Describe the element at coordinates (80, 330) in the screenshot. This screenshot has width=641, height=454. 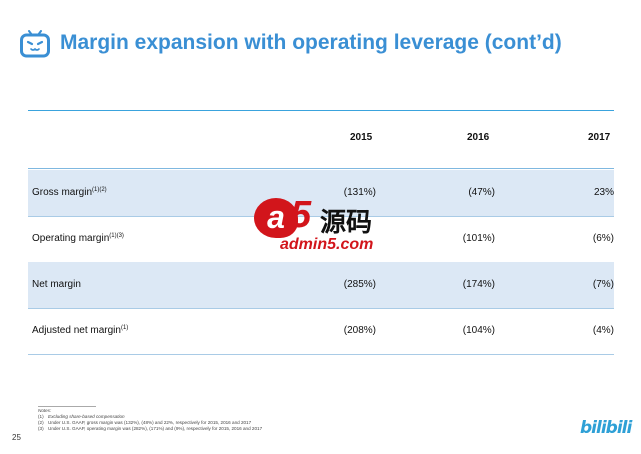
I see `row-label: Adjusted net margin(1)` at that location.